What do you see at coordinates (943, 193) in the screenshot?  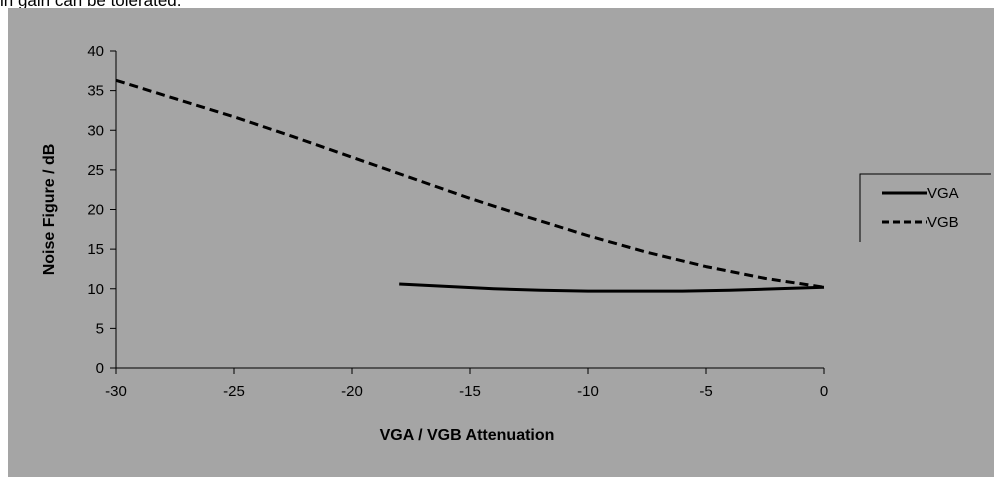 I see `legend-label-vga: VGA` at bounding box center [943, 193].